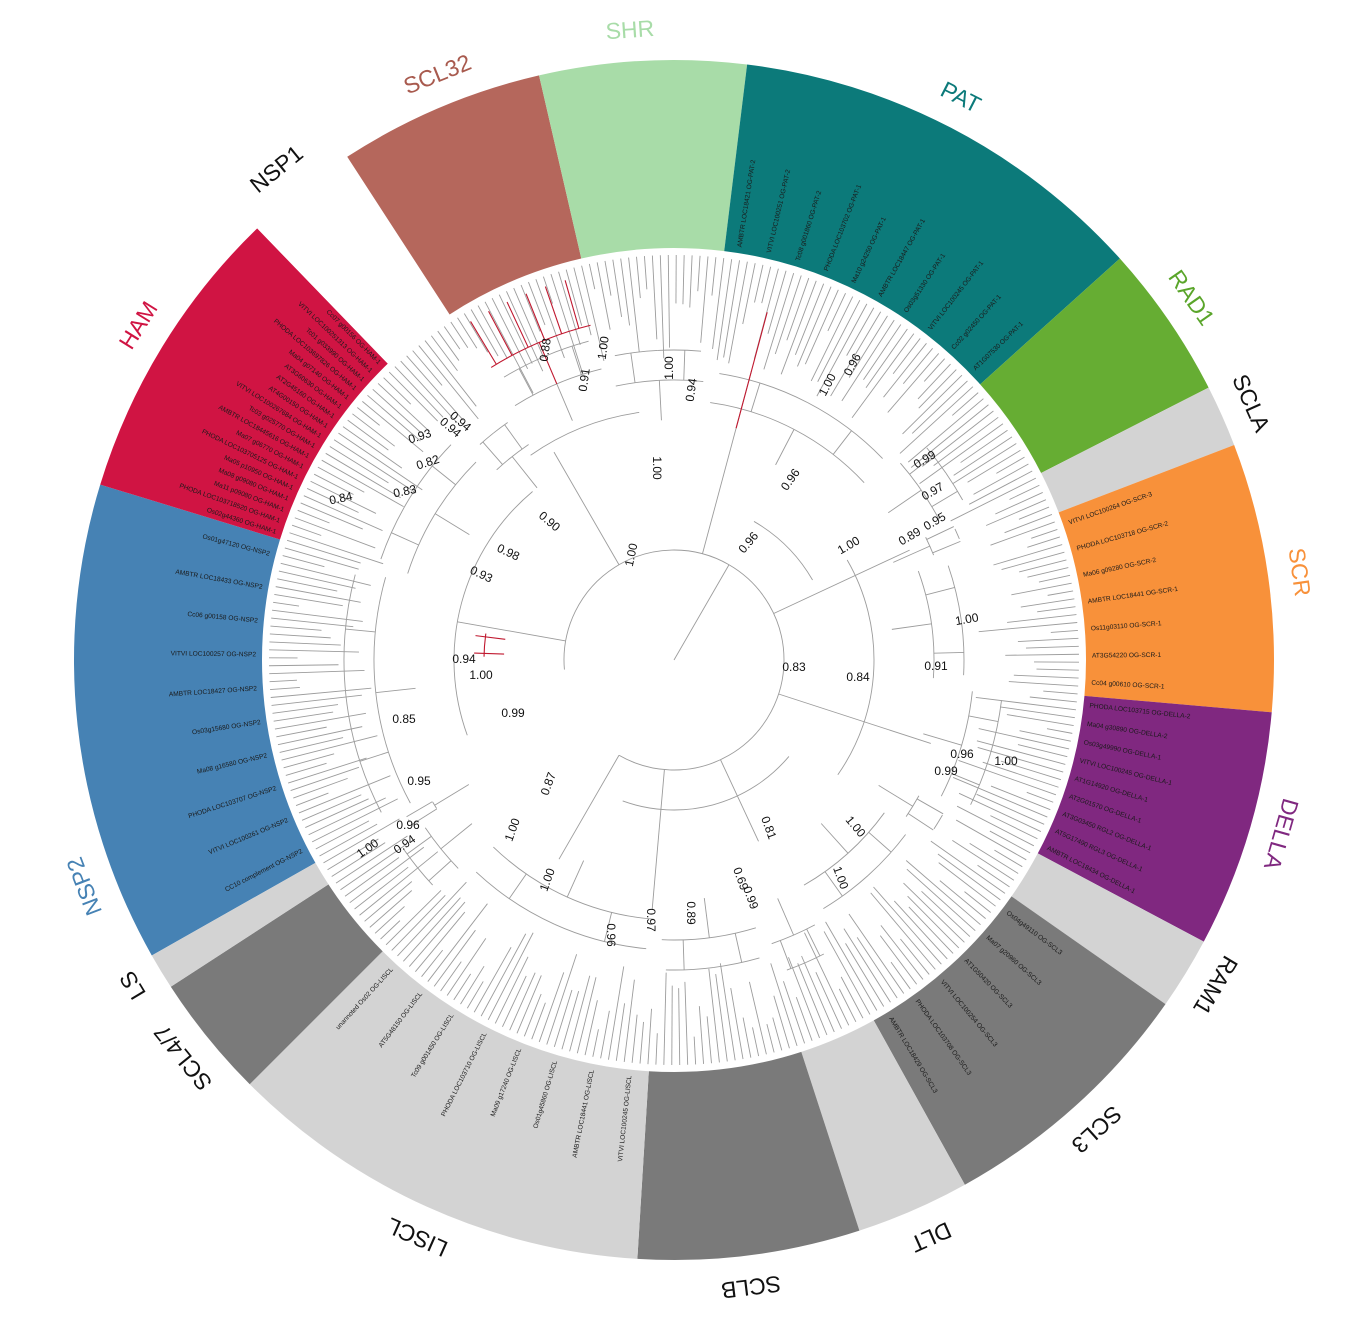 This screenshot has height=1336, width=1349. What do you see at coordinates (651, 920) in the screenshot?
I see `support-value: 0.97` at bounding box center [651, 920].